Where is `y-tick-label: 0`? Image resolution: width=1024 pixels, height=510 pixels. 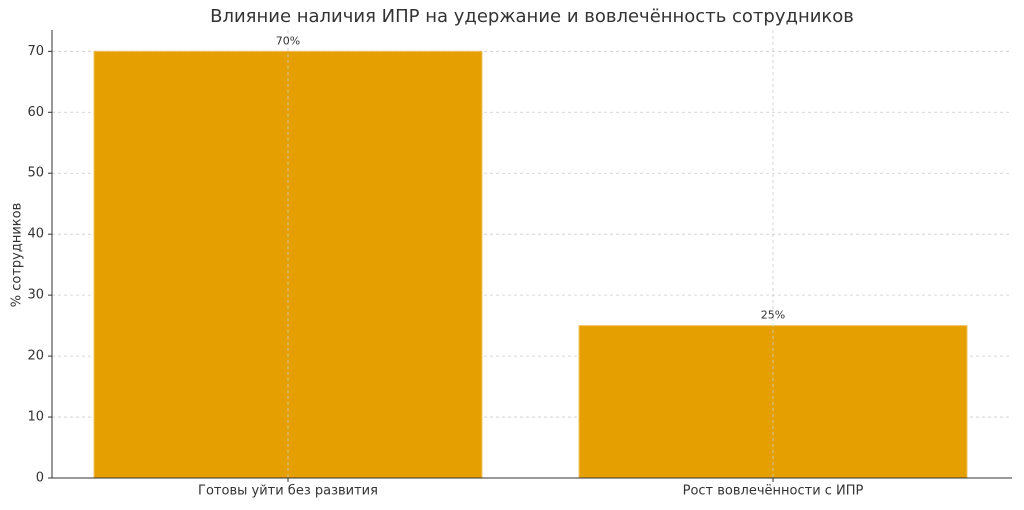 y-tick-label: 0 is located at coordinates (40, 478).